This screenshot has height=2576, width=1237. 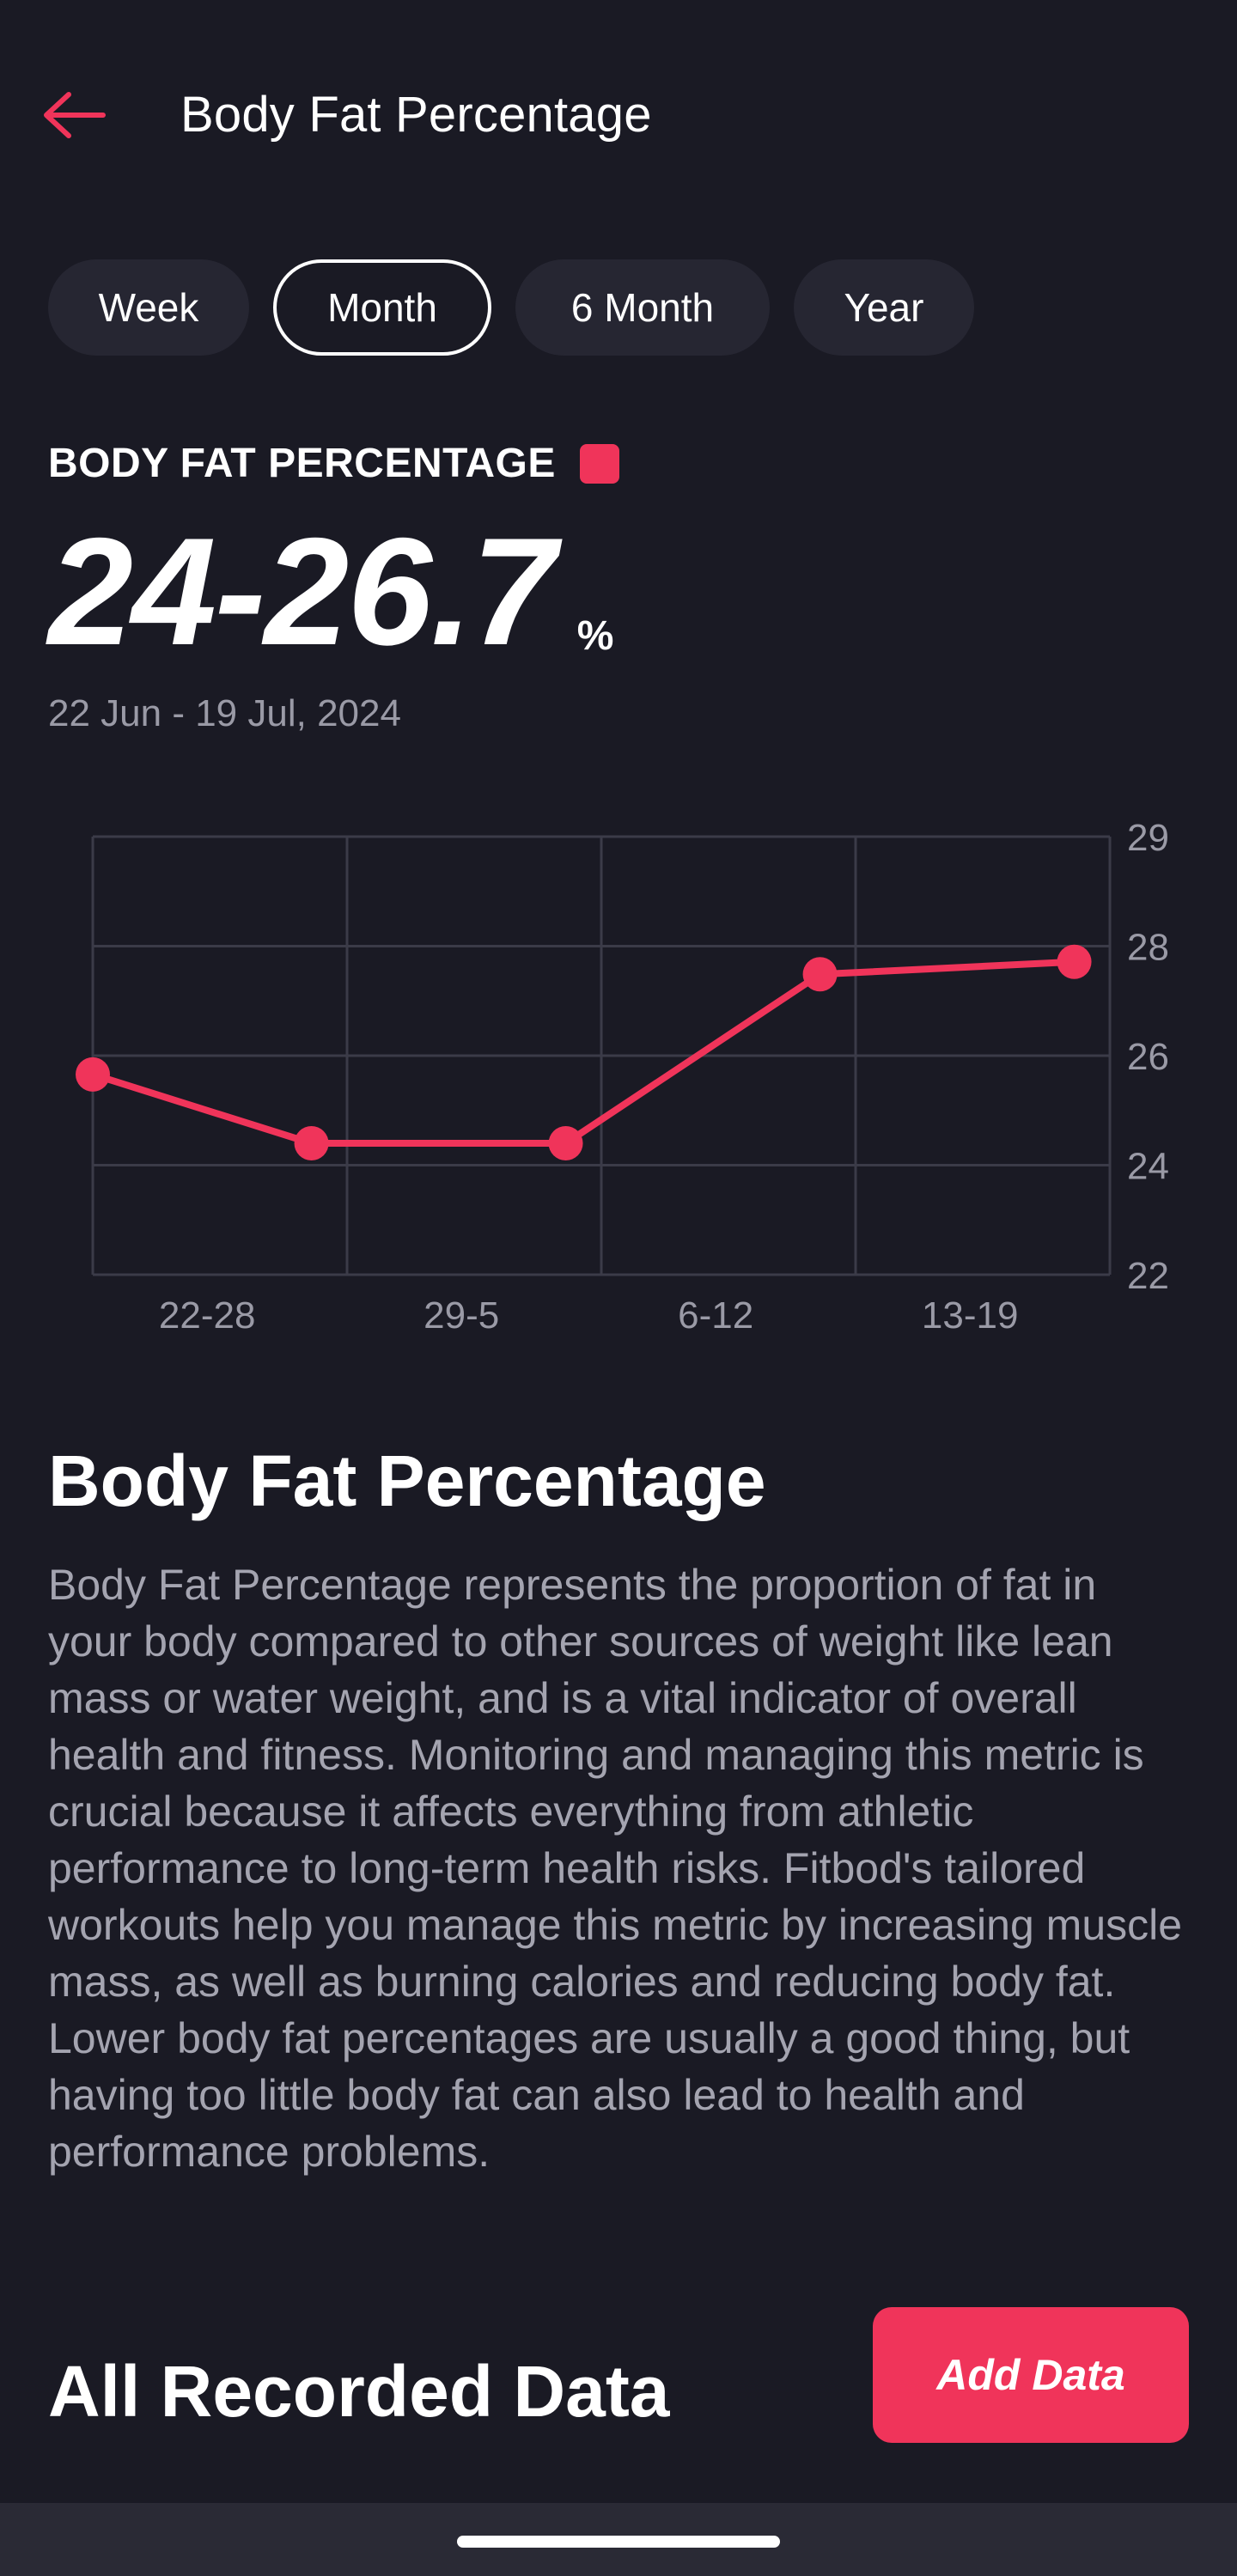 I want to click on home-indicator, so click(x=618, y=2542).